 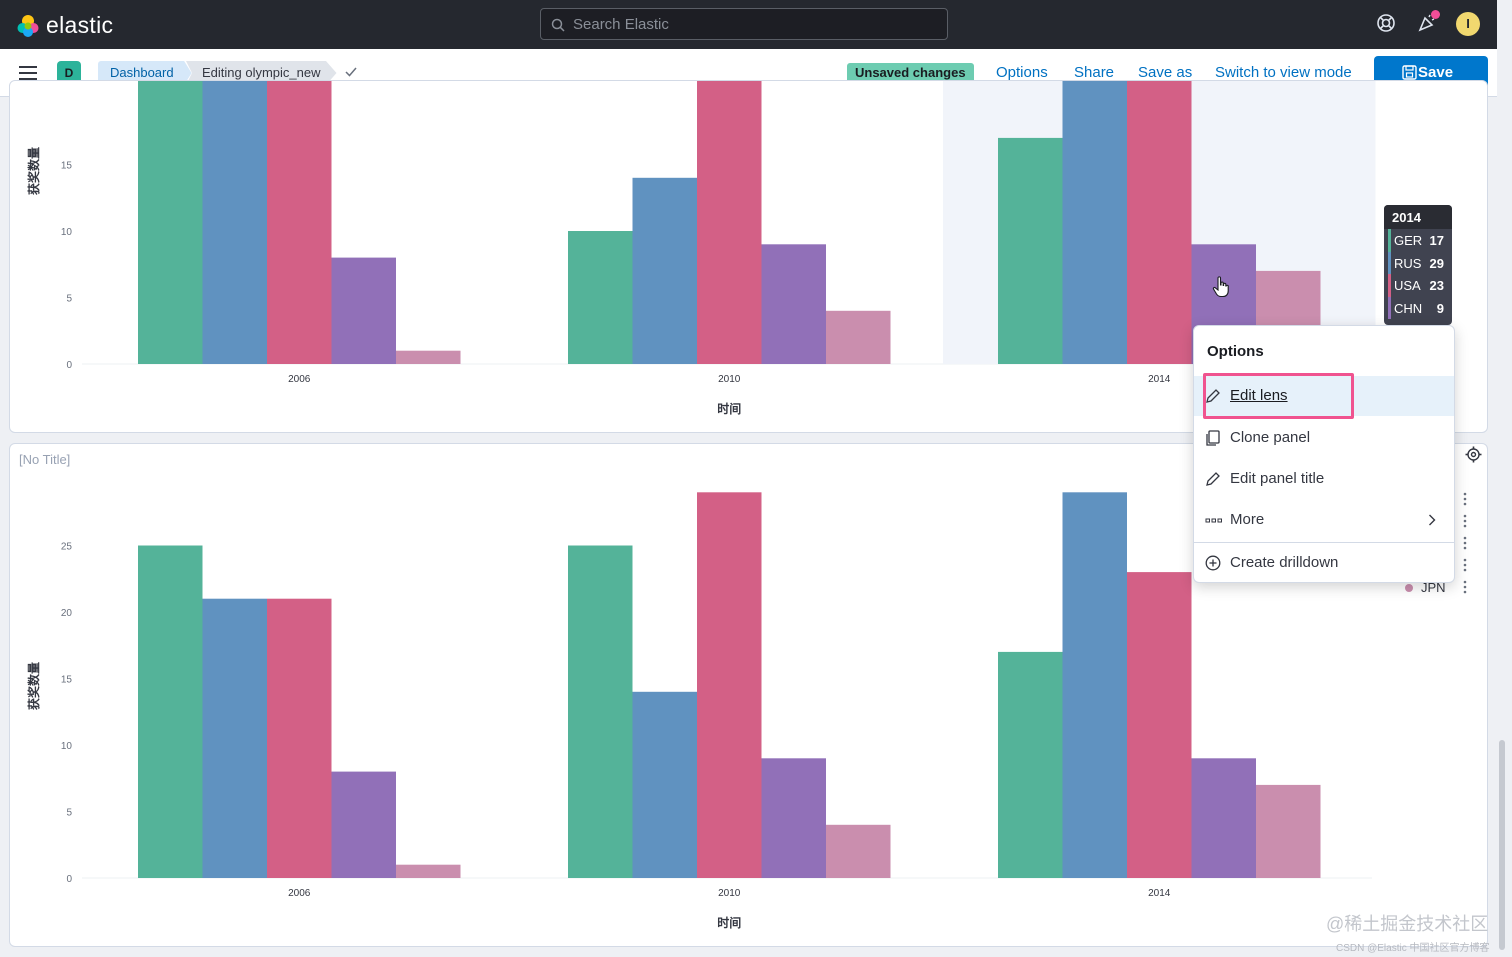 I want to click on tooltip-value: 17, so click(x=1436, y=240).